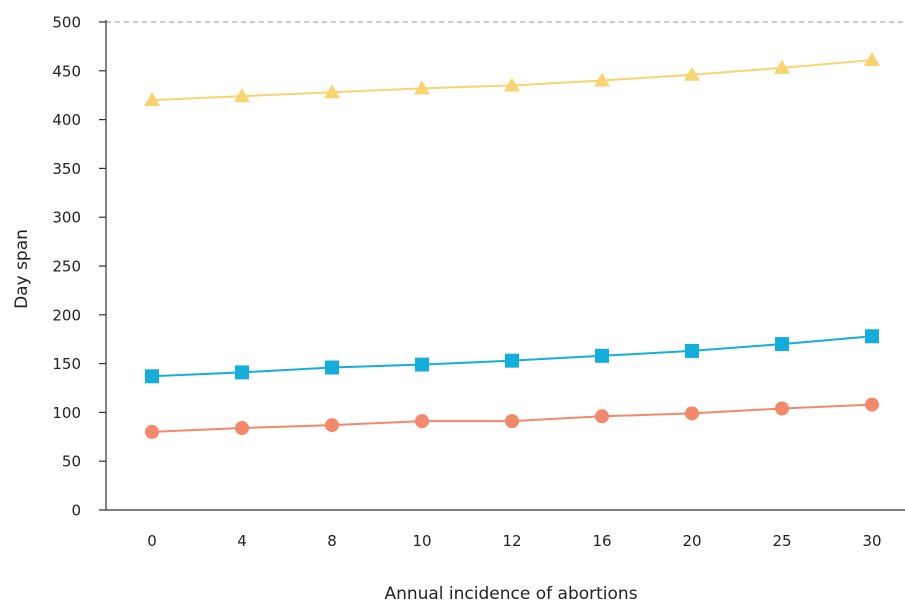 The width and height of the screenshot is (905, 605). What do you see at coordinates (66, 71) in the screenshot?
I see `y-tick-label: 450` at bounding box center [66, 71].